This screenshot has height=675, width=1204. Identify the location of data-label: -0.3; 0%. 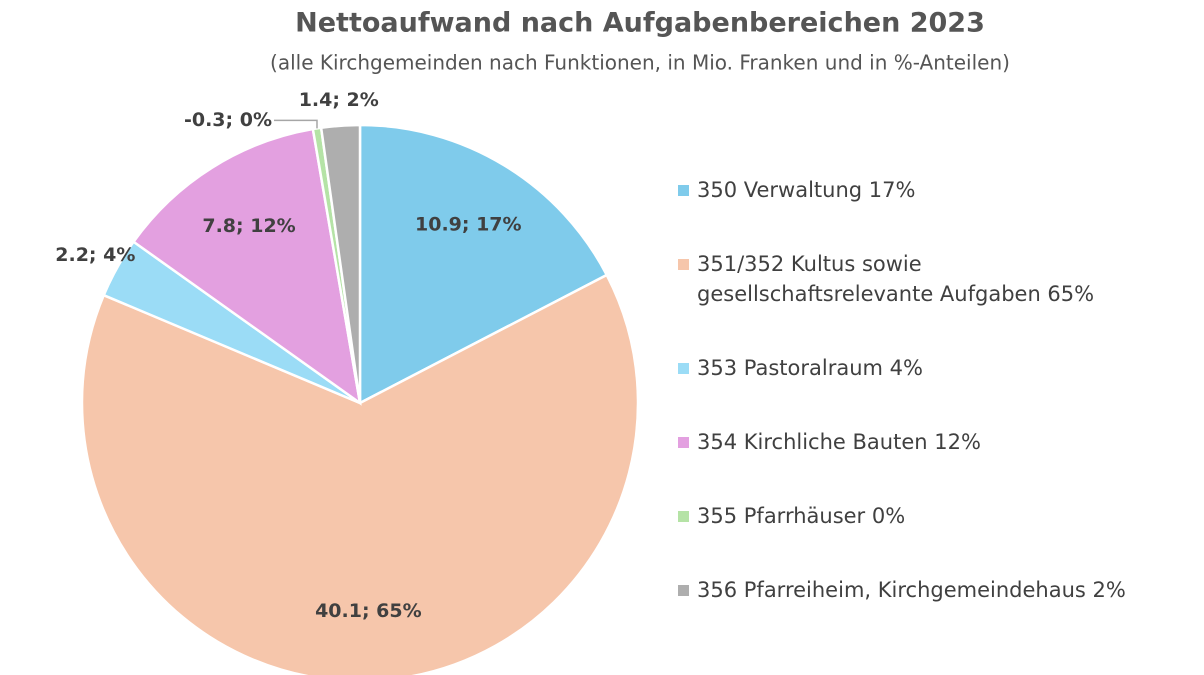
(228, 120).